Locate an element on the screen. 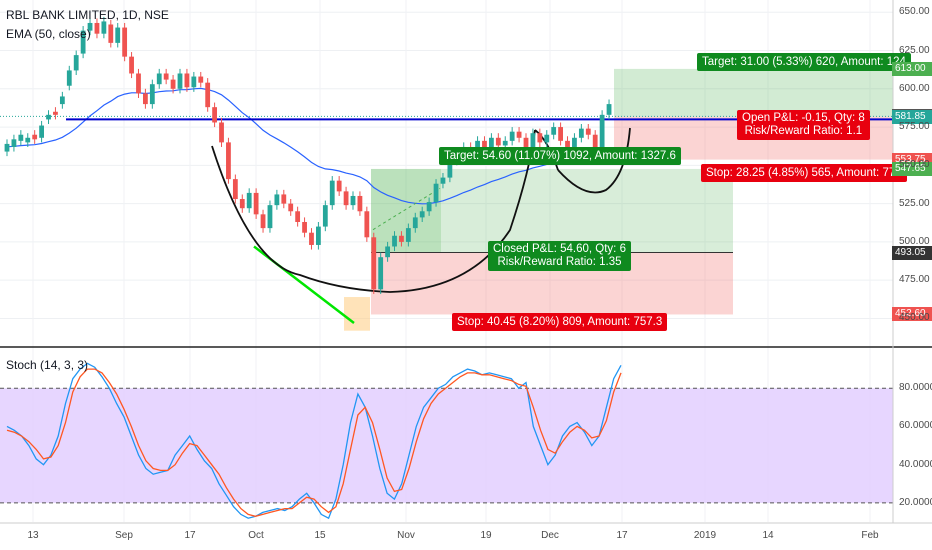 This screenshot has width=932, height=550. time-tick-label: 17 is located at coordinates (190, 535).